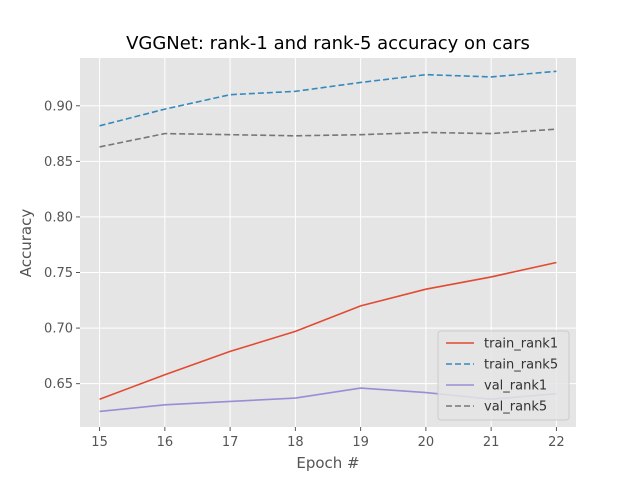 The height and width of the screenshot is (480, 640). I want to click on y-tick-label: 0.70, so click(58, 329).